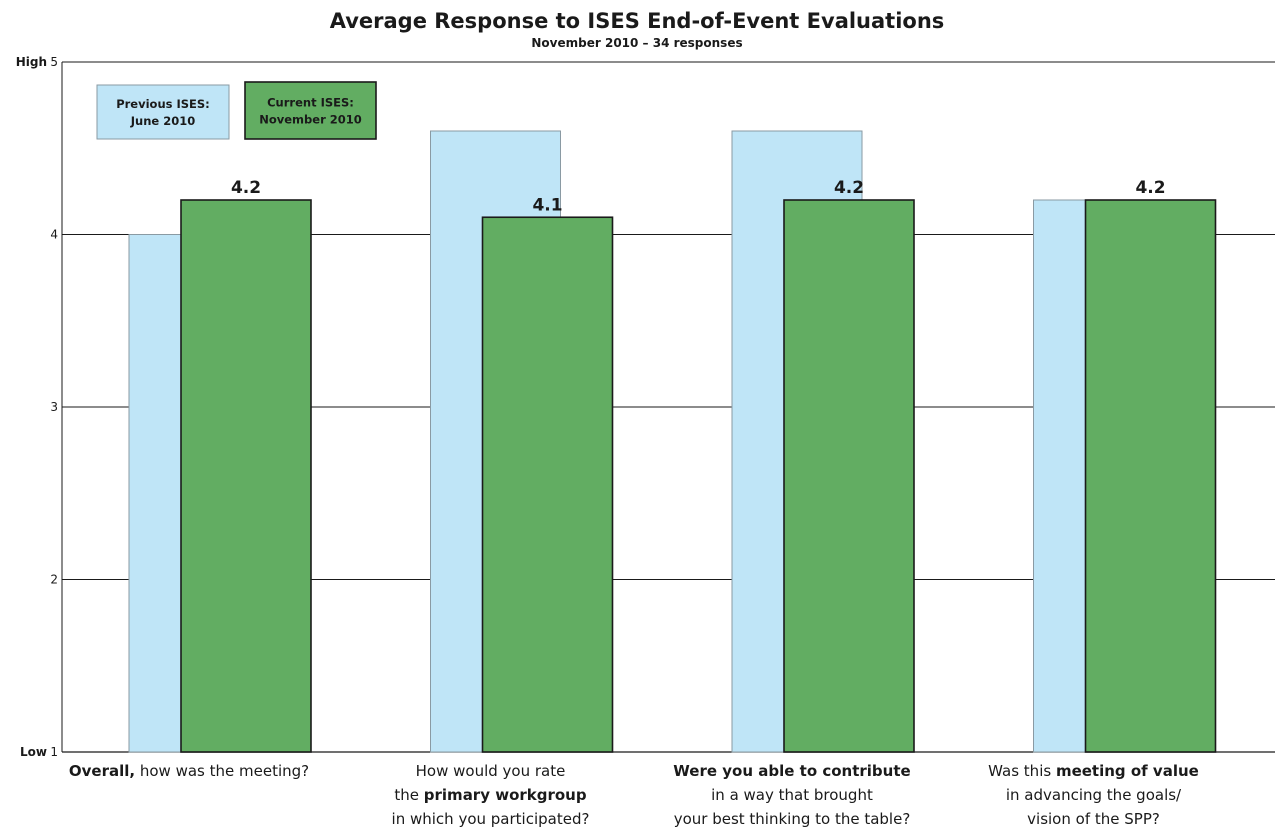 The height and width of the screenshot is (839, 1275). What do you see at coordinates (408, 795) in the screenshot?
I see `x-category-segment: the` at bounding box center [408, 795].